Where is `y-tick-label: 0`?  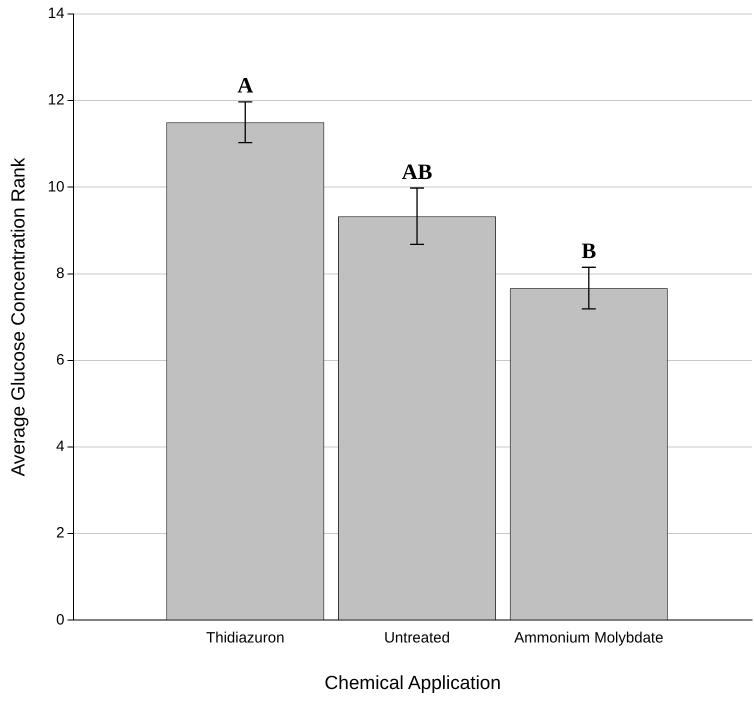 y-tick-label: 0 is located at coordinates (60, 619).